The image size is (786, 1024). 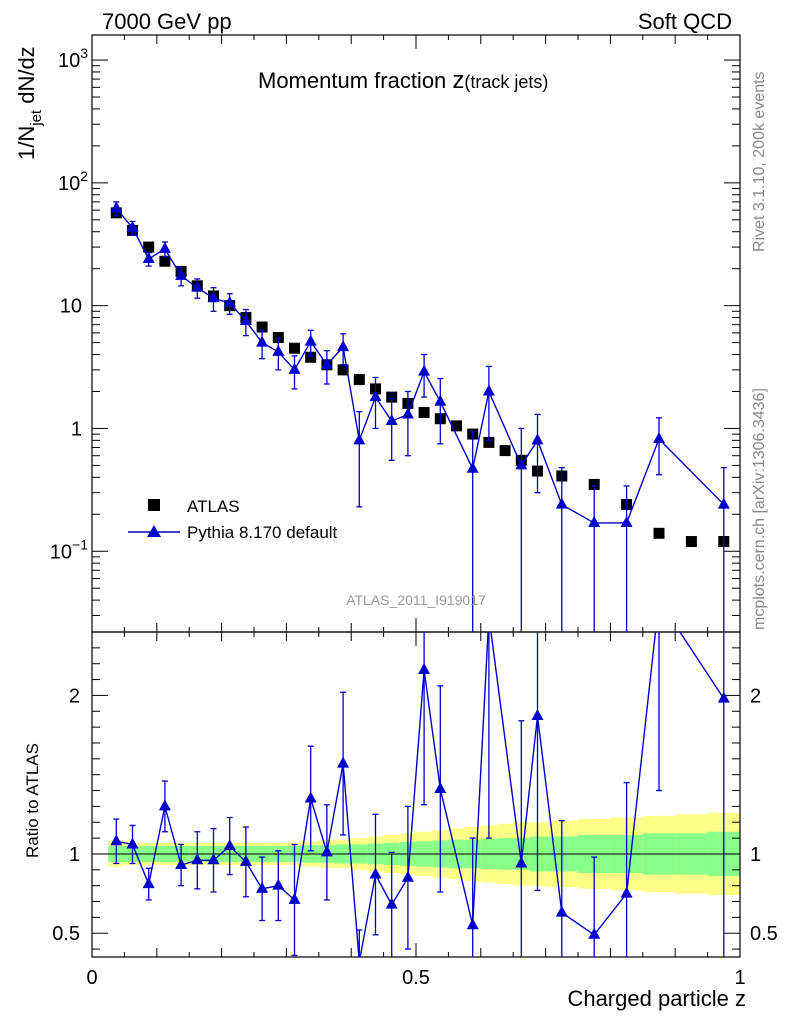 What do you see at coordinates (154, 505) in the screenshot?
I see `legend-marker-atlas` at bounding box center [154, 505].